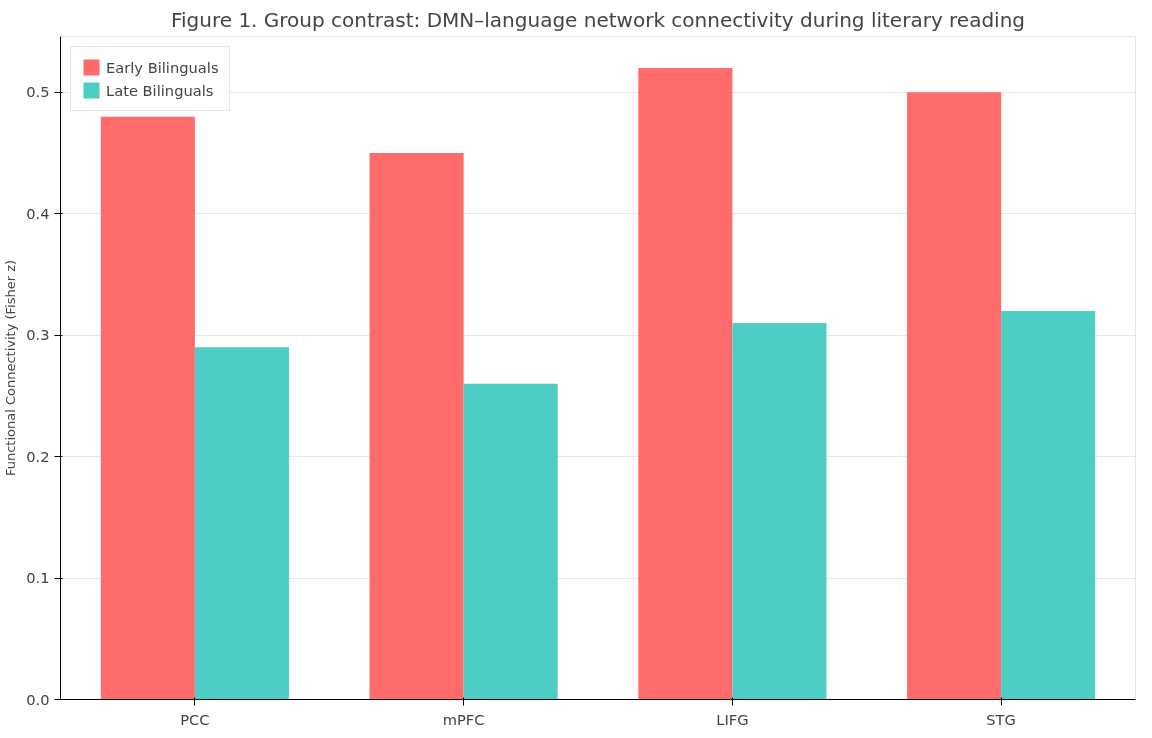 Image resolution: width=1152 pixels, height=738 pixels. Describe the element at coordinates (11, 368) in the screenshot. I see `y-axis-title: Functional Connectivity (Fisher z)` at that location.